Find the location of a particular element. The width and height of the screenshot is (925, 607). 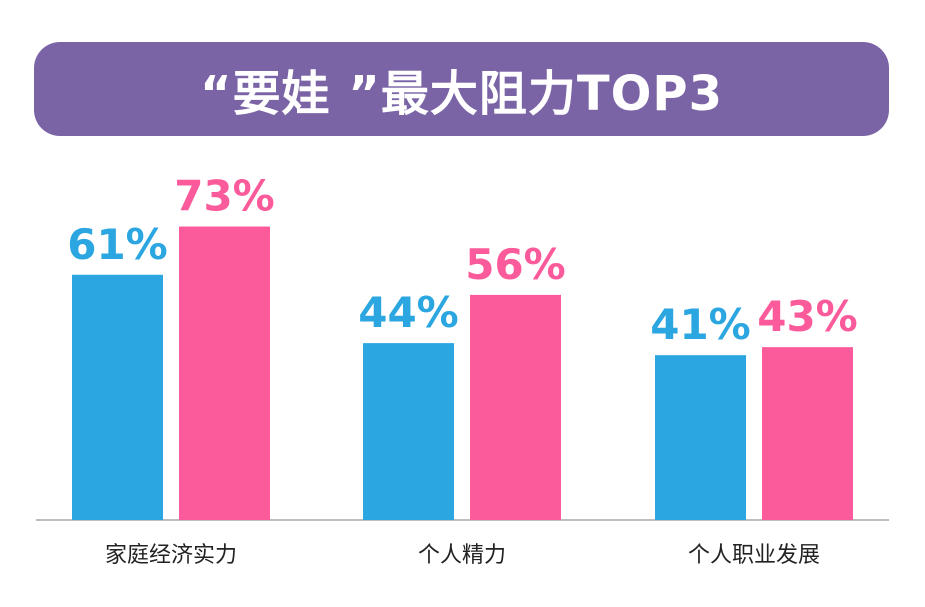

value-label-1-series-1: 61% is located at coordinates (117, 244).